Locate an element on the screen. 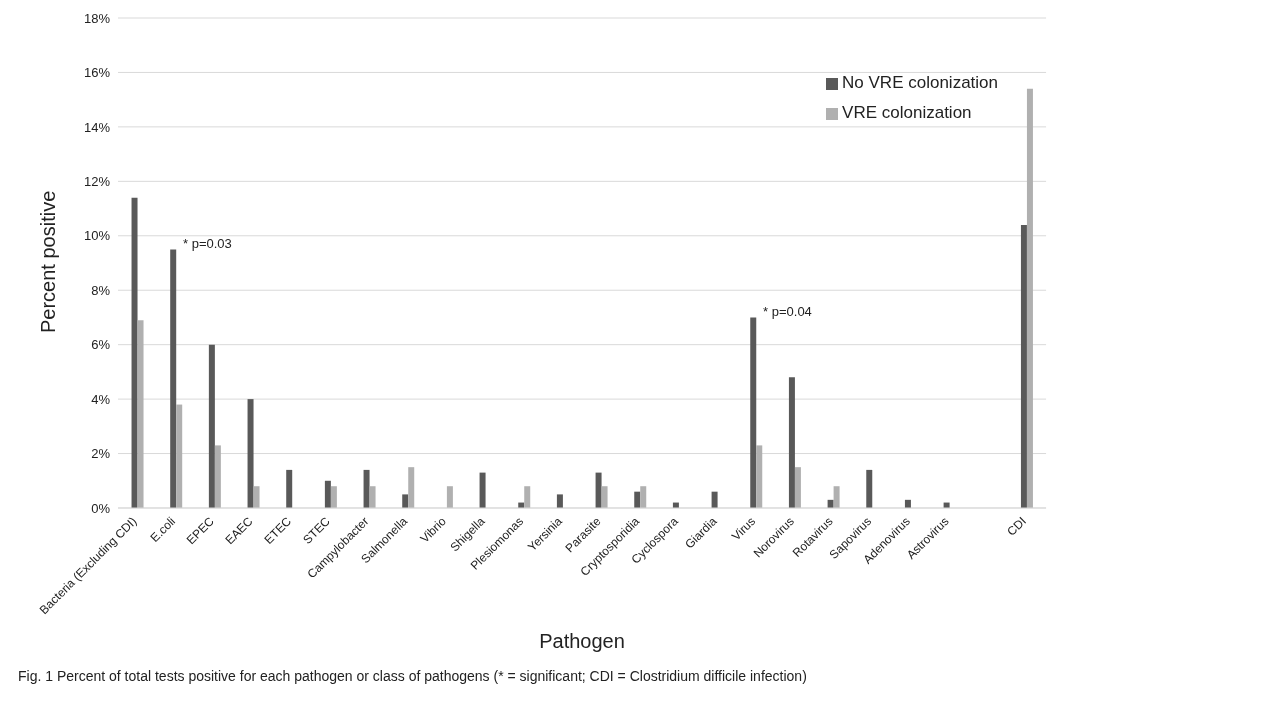 Image resolution: width=1282 pixels, height=728 pixels. legend-label: No VRE colonization is located at coordinates (920, 82).